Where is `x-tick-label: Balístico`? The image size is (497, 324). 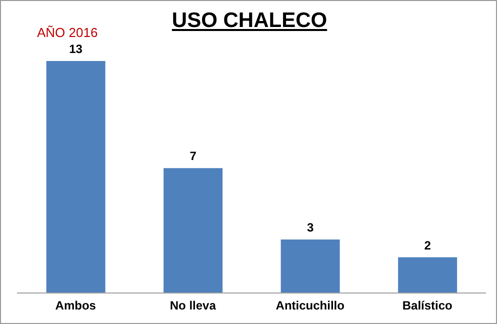
x-tick-label: Balístico is located at coordinates (427, 305).